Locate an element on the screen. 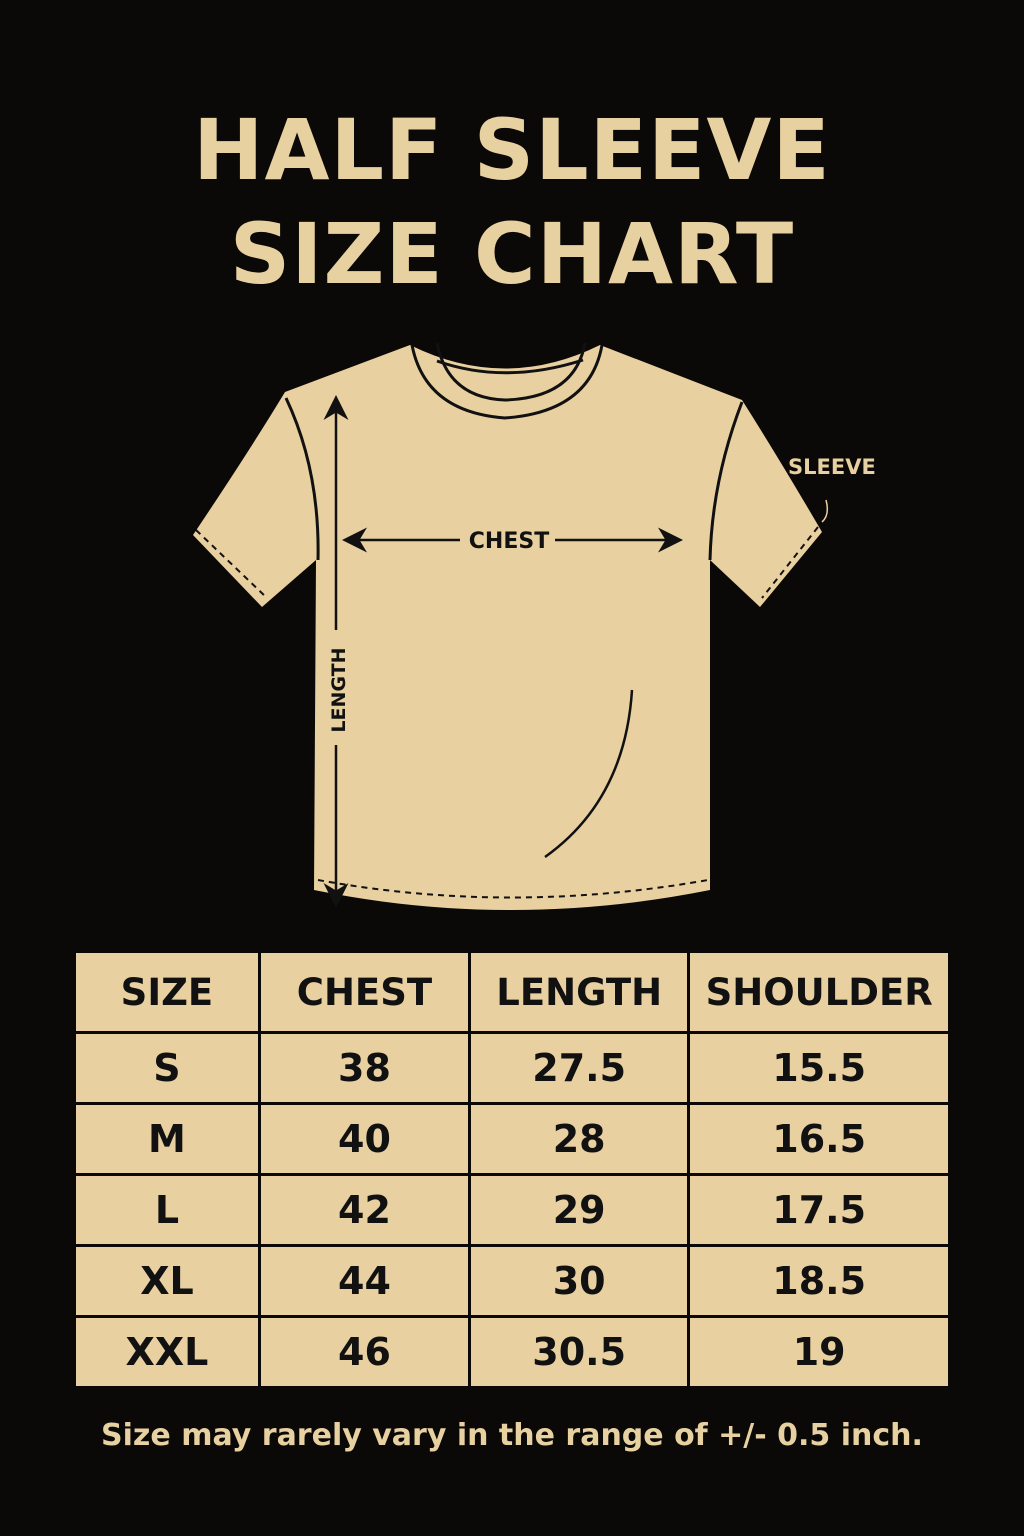 The image size is (1024, 1536). right-seam is located at coordinates (726, 481).